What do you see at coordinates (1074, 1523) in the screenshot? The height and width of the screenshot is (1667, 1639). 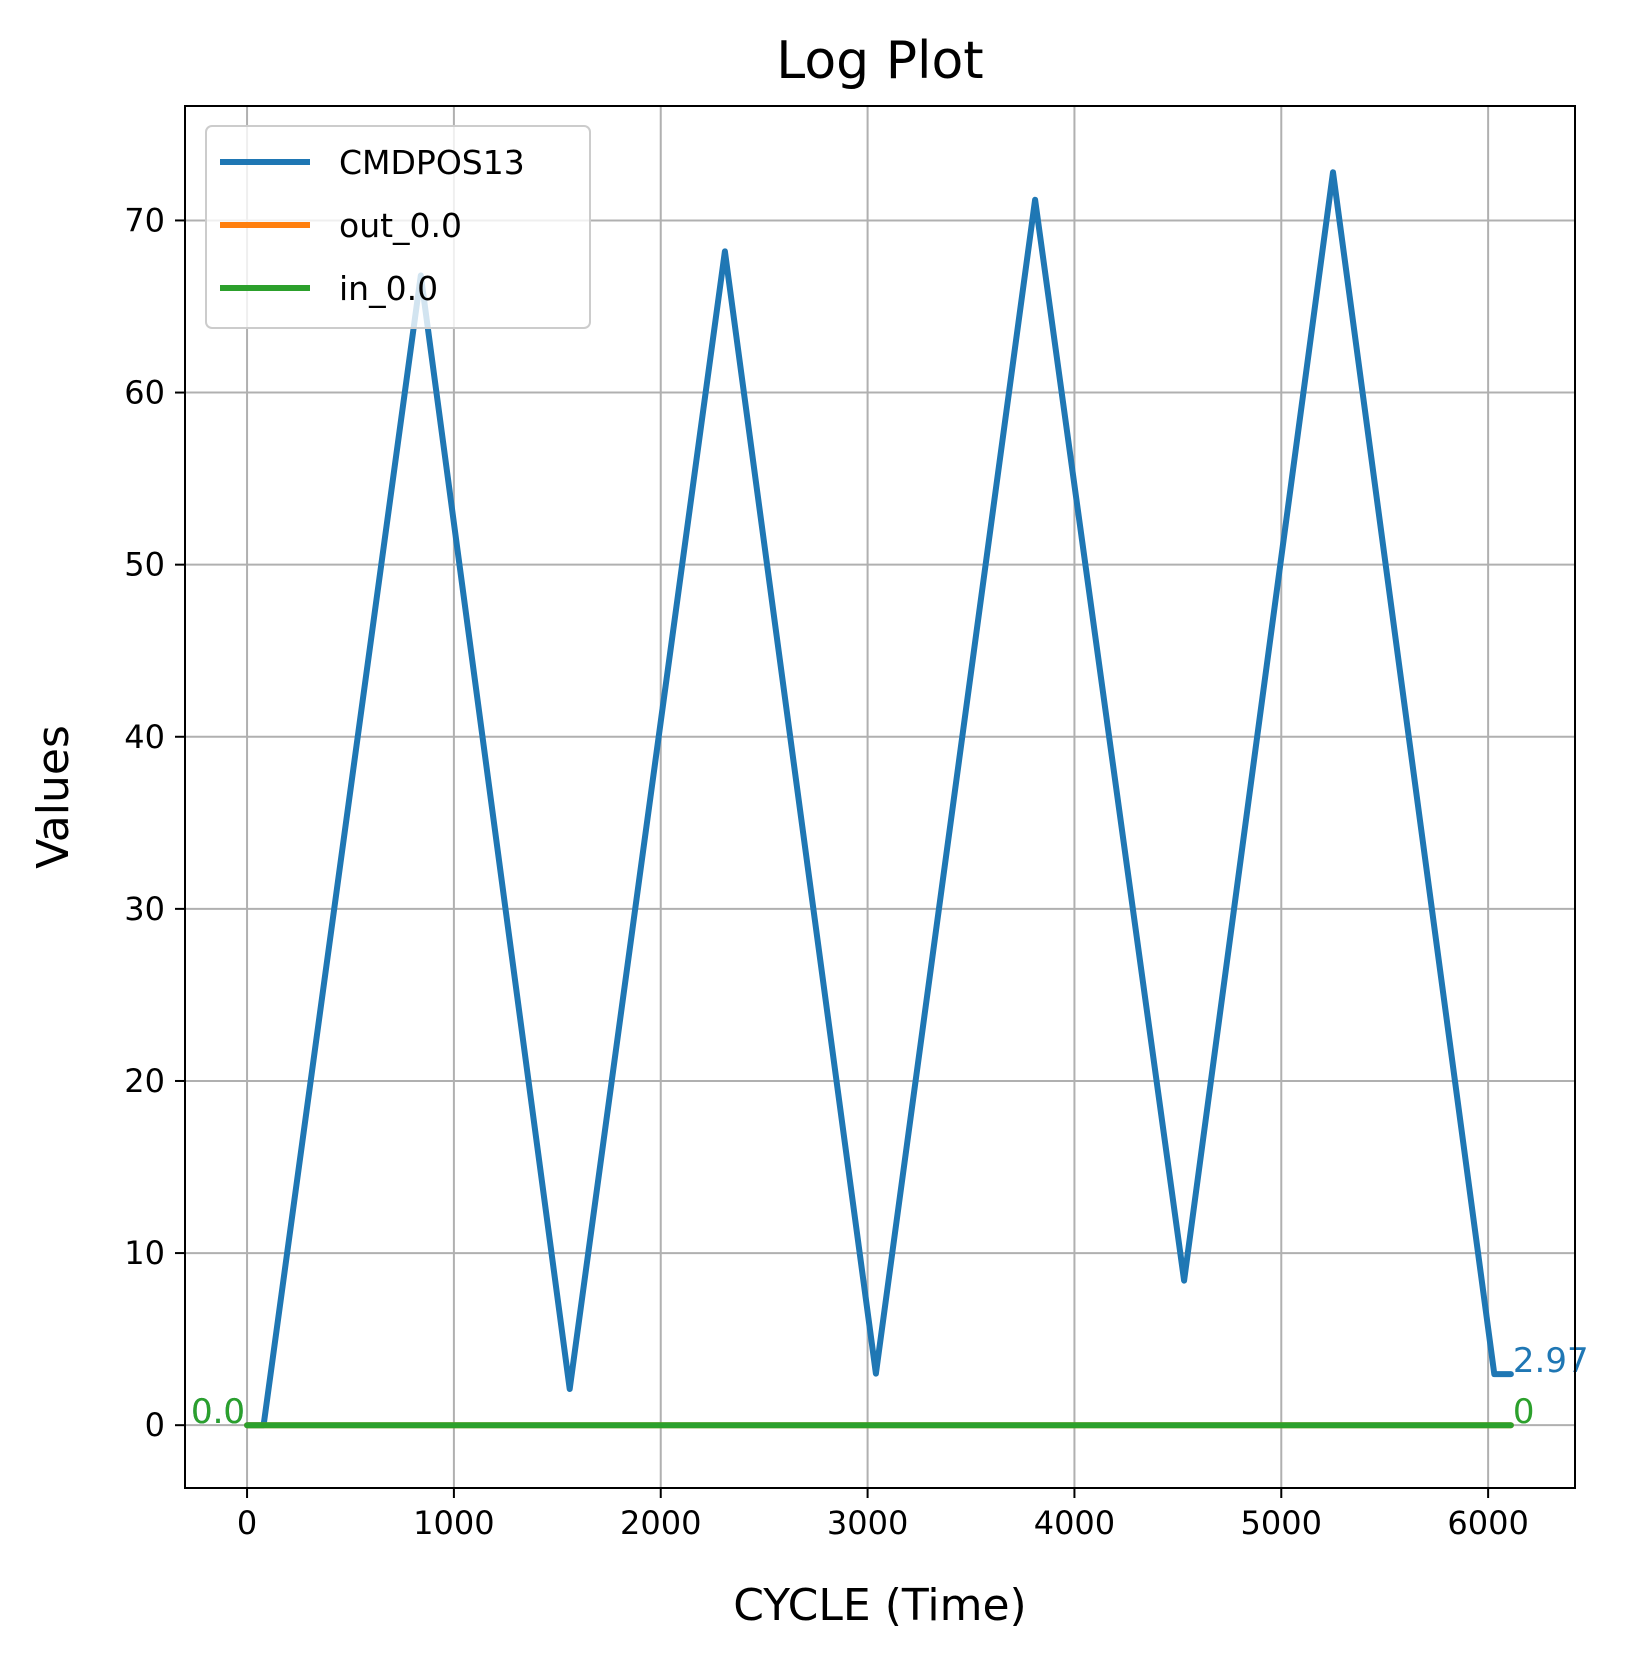 I see `x-tick-label: 4000` at bounding box center [1074, 1523].